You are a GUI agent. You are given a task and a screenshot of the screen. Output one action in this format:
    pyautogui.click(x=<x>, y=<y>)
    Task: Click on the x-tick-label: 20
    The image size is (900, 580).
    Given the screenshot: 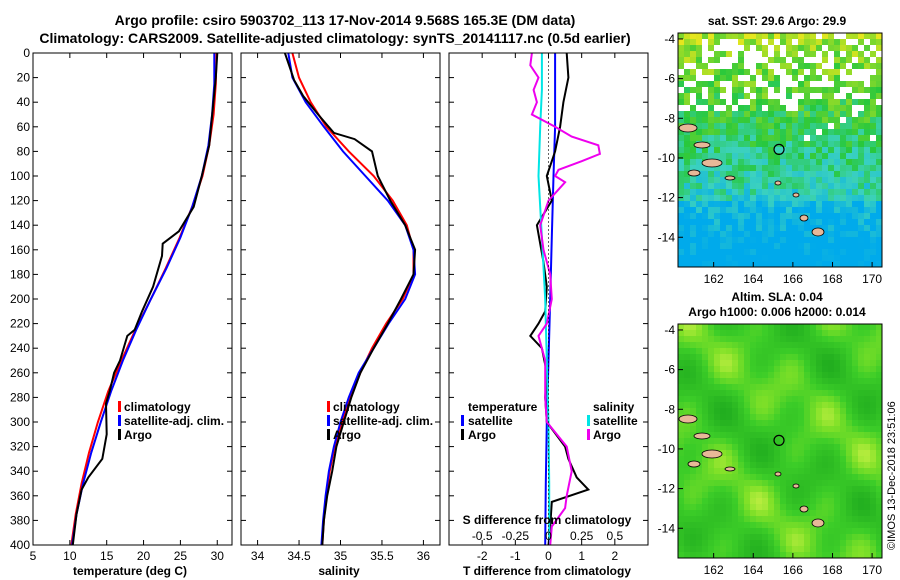 What is the action you would take?
    pyautogui.click(x=144, y=556)
    